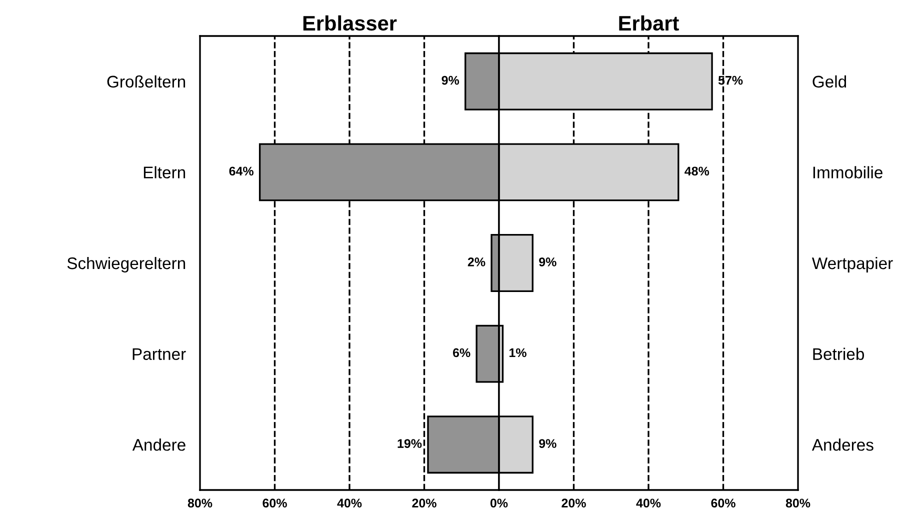 This screenshot has height=526, width=924. I want to click on data-label: 48%, so click(697, 171).